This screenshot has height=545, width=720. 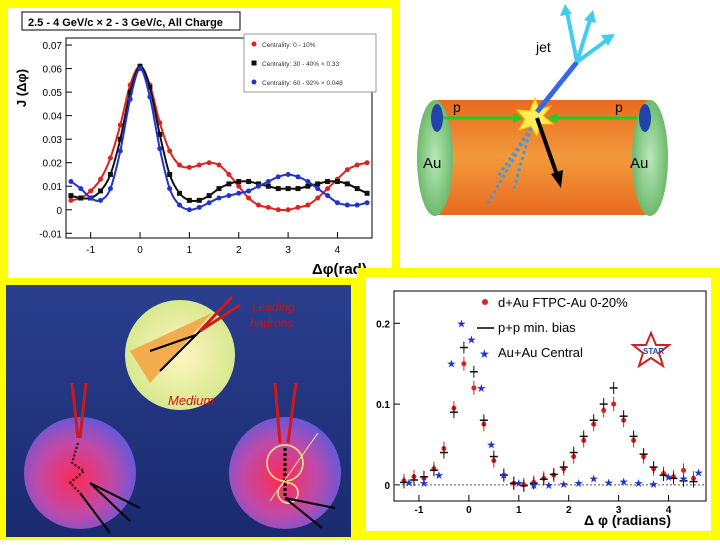 I want to click on jet-fragment-3-head, so click(x=608, y=40).